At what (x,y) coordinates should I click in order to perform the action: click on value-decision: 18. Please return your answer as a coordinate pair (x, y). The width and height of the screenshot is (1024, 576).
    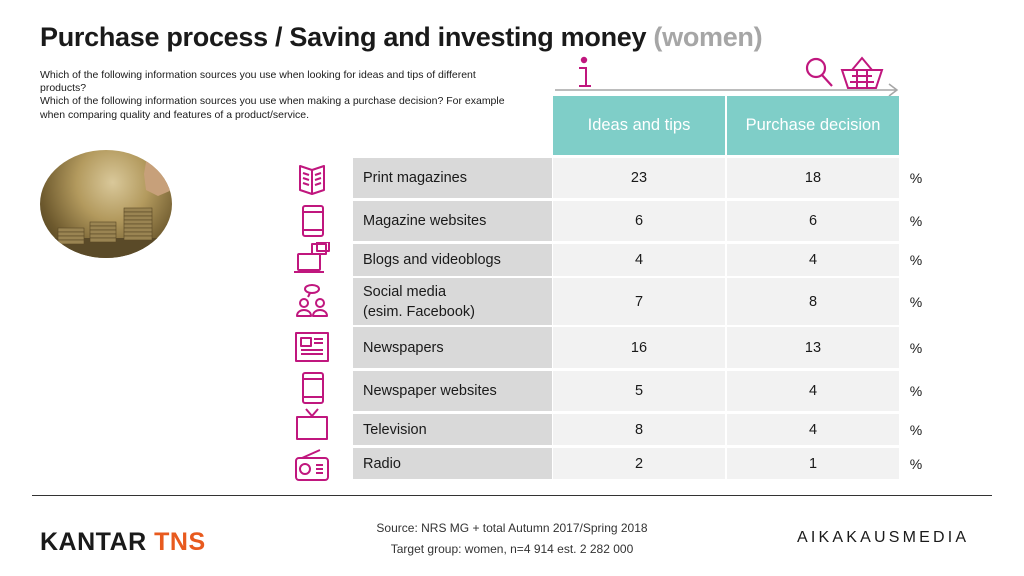
    Looking at the image, I should click on (813, 178).